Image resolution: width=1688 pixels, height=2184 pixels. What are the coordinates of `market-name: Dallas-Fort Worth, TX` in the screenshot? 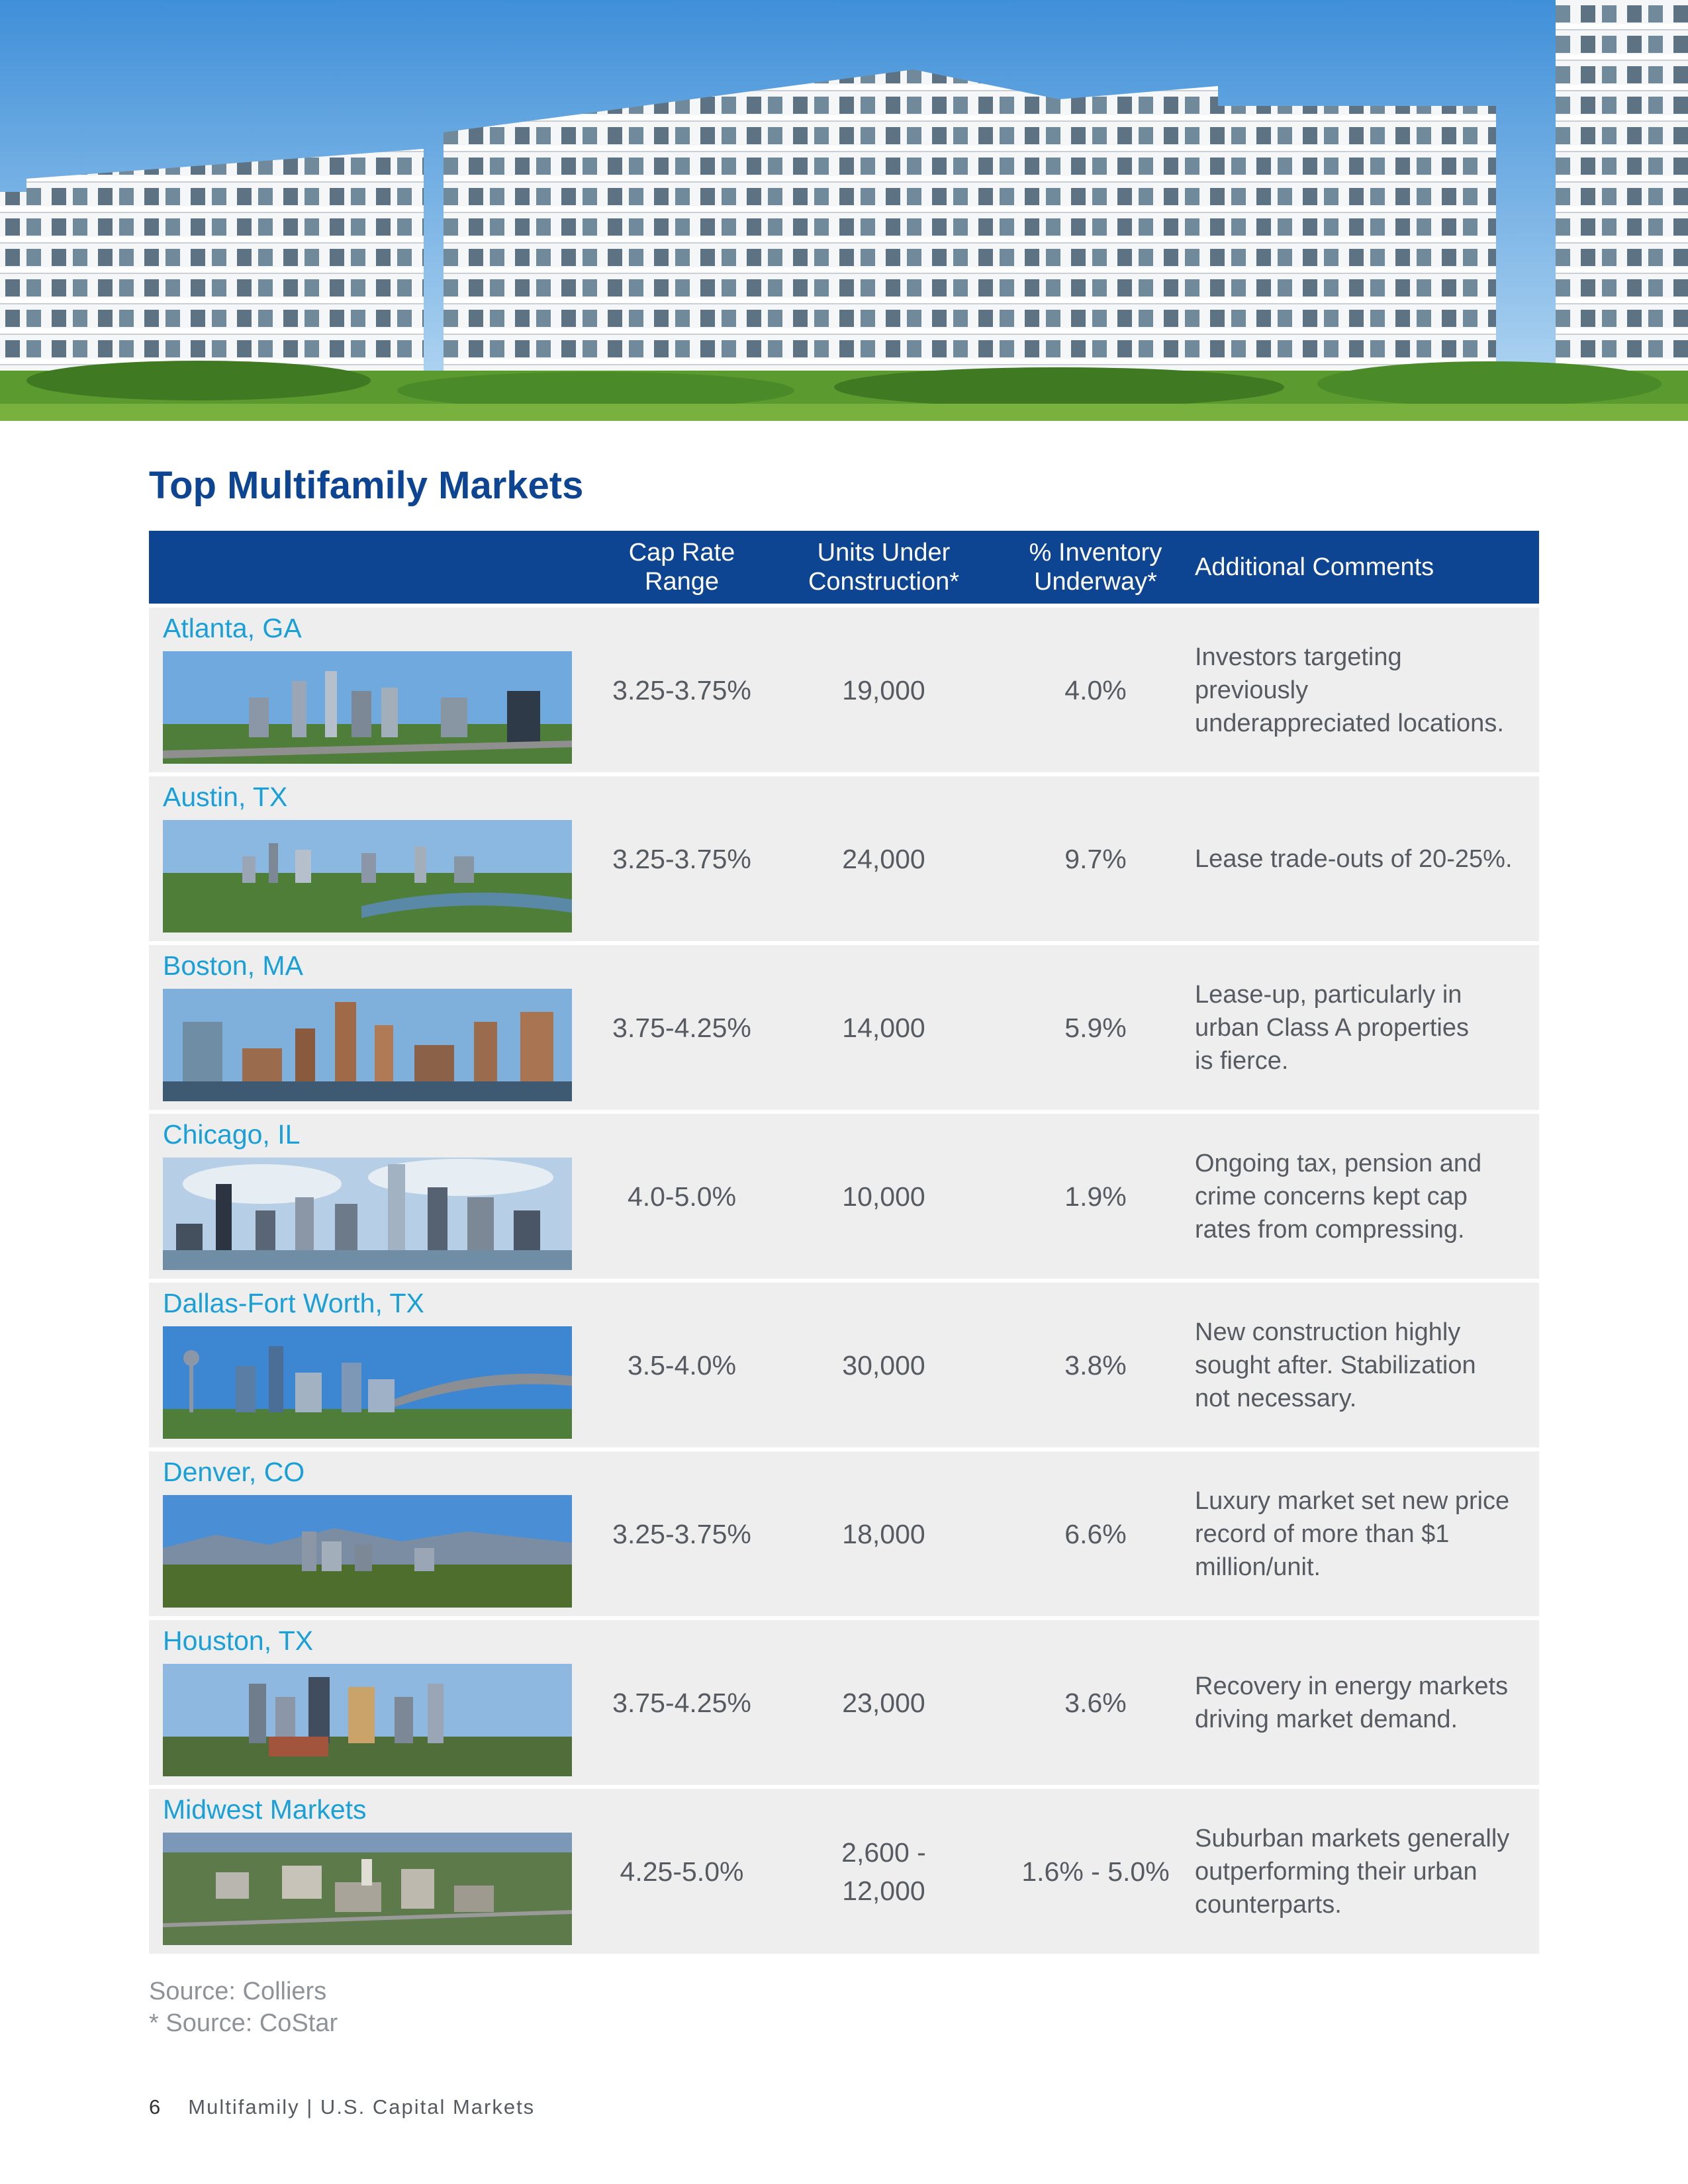 It's located at (293, 1303).